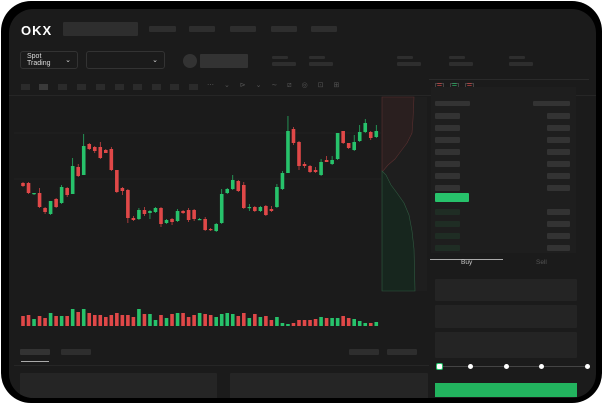  What do you see at coordinates (221, 365) in the screenshot?
I see `divider` at bounding box center [221, 365].